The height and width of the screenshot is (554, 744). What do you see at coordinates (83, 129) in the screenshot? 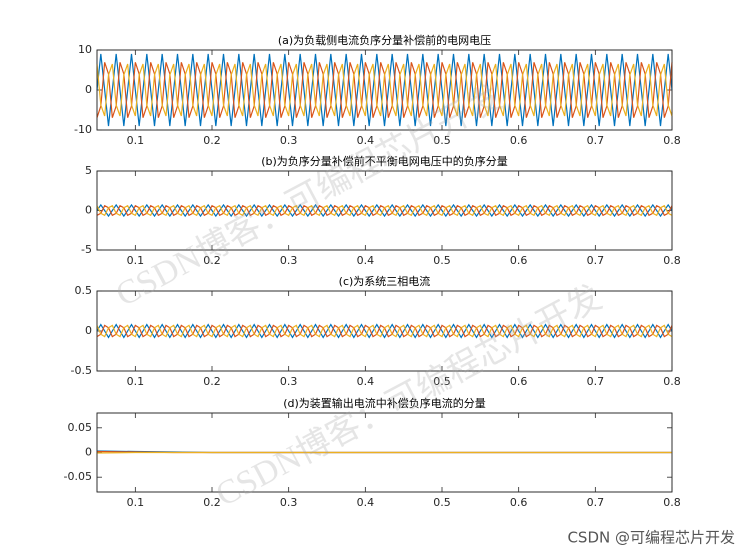
I see `y-tick-label: -10` at bounding box center [83, 129].